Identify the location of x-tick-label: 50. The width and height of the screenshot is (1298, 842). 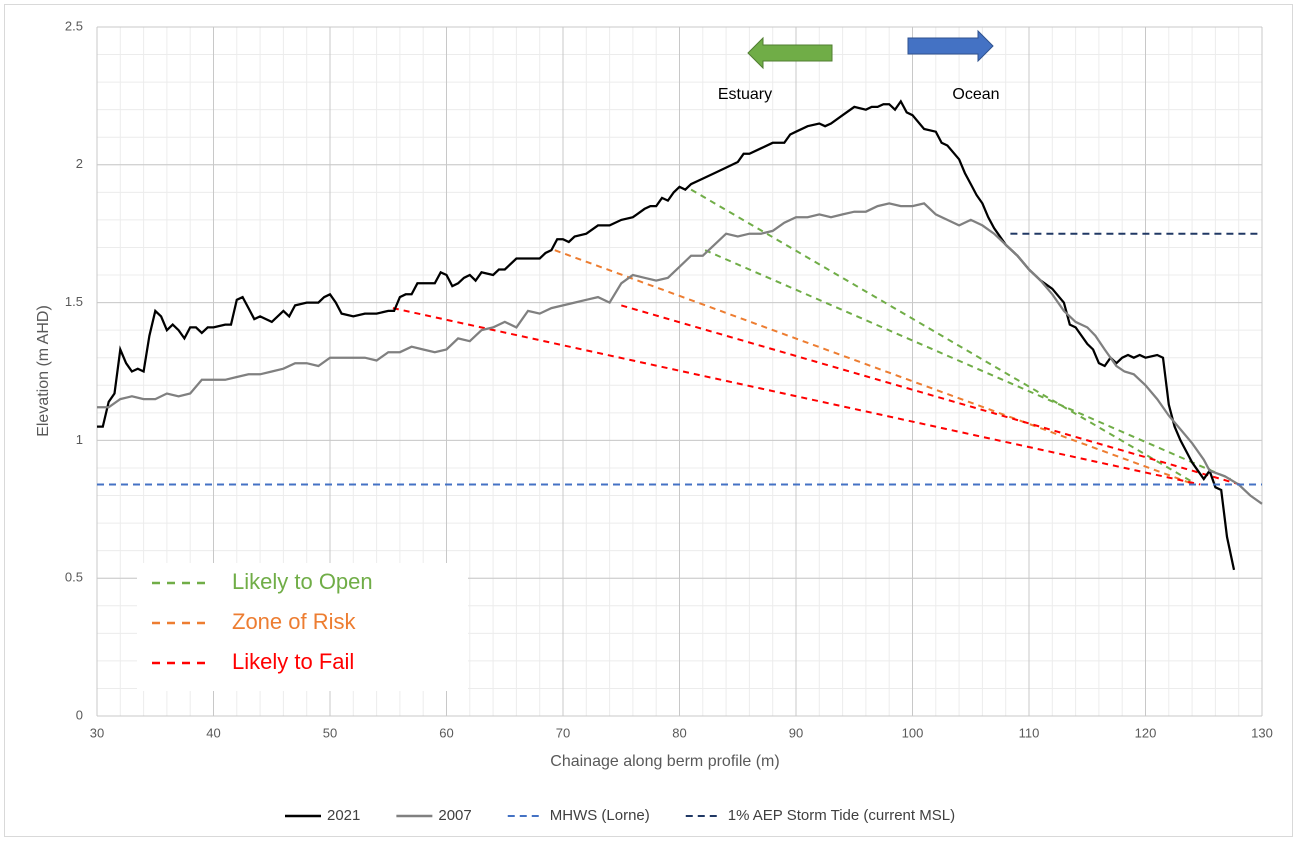
(330, 732).